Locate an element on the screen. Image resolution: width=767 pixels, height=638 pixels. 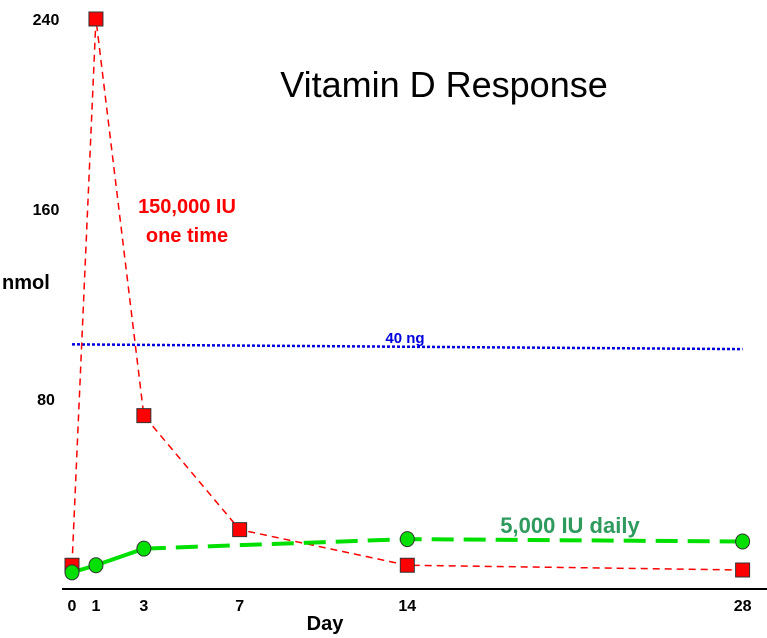
series-label-red-line1: 150,000 IU is located at coordinates (187, 207).